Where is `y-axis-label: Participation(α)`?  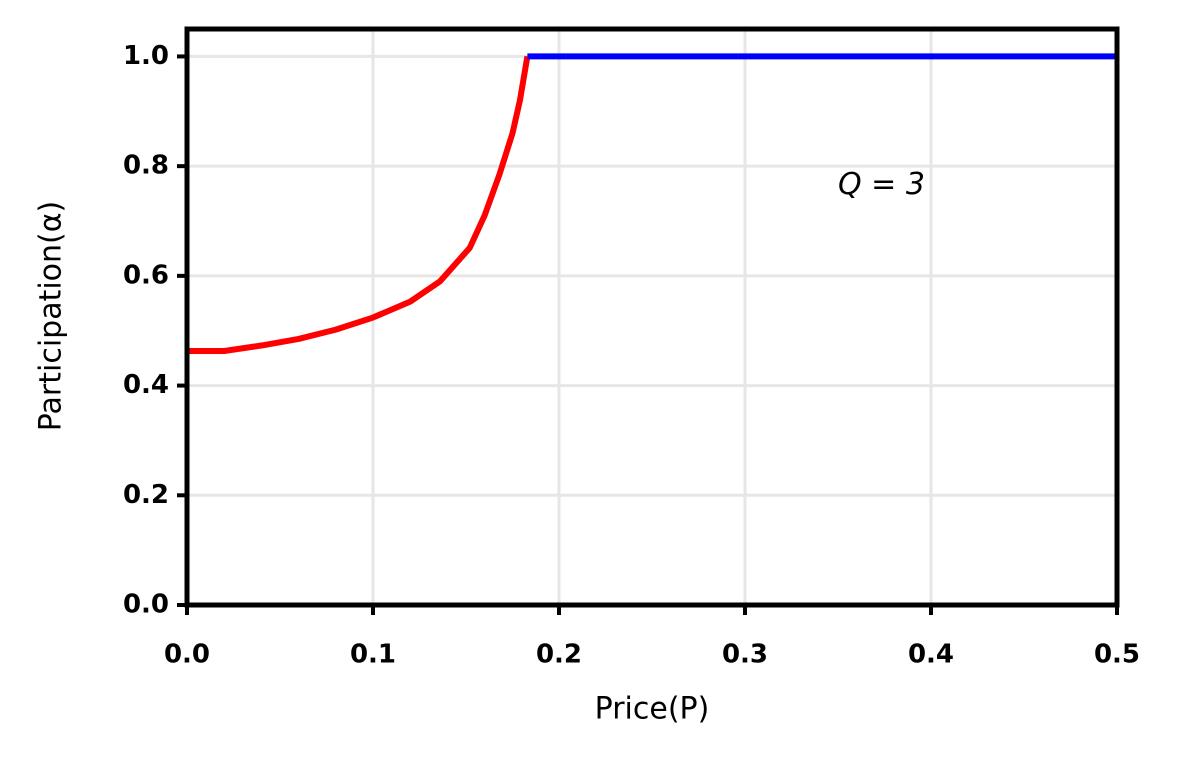 y-axis-label: Participation(α) is located at coordinates (51, 316).